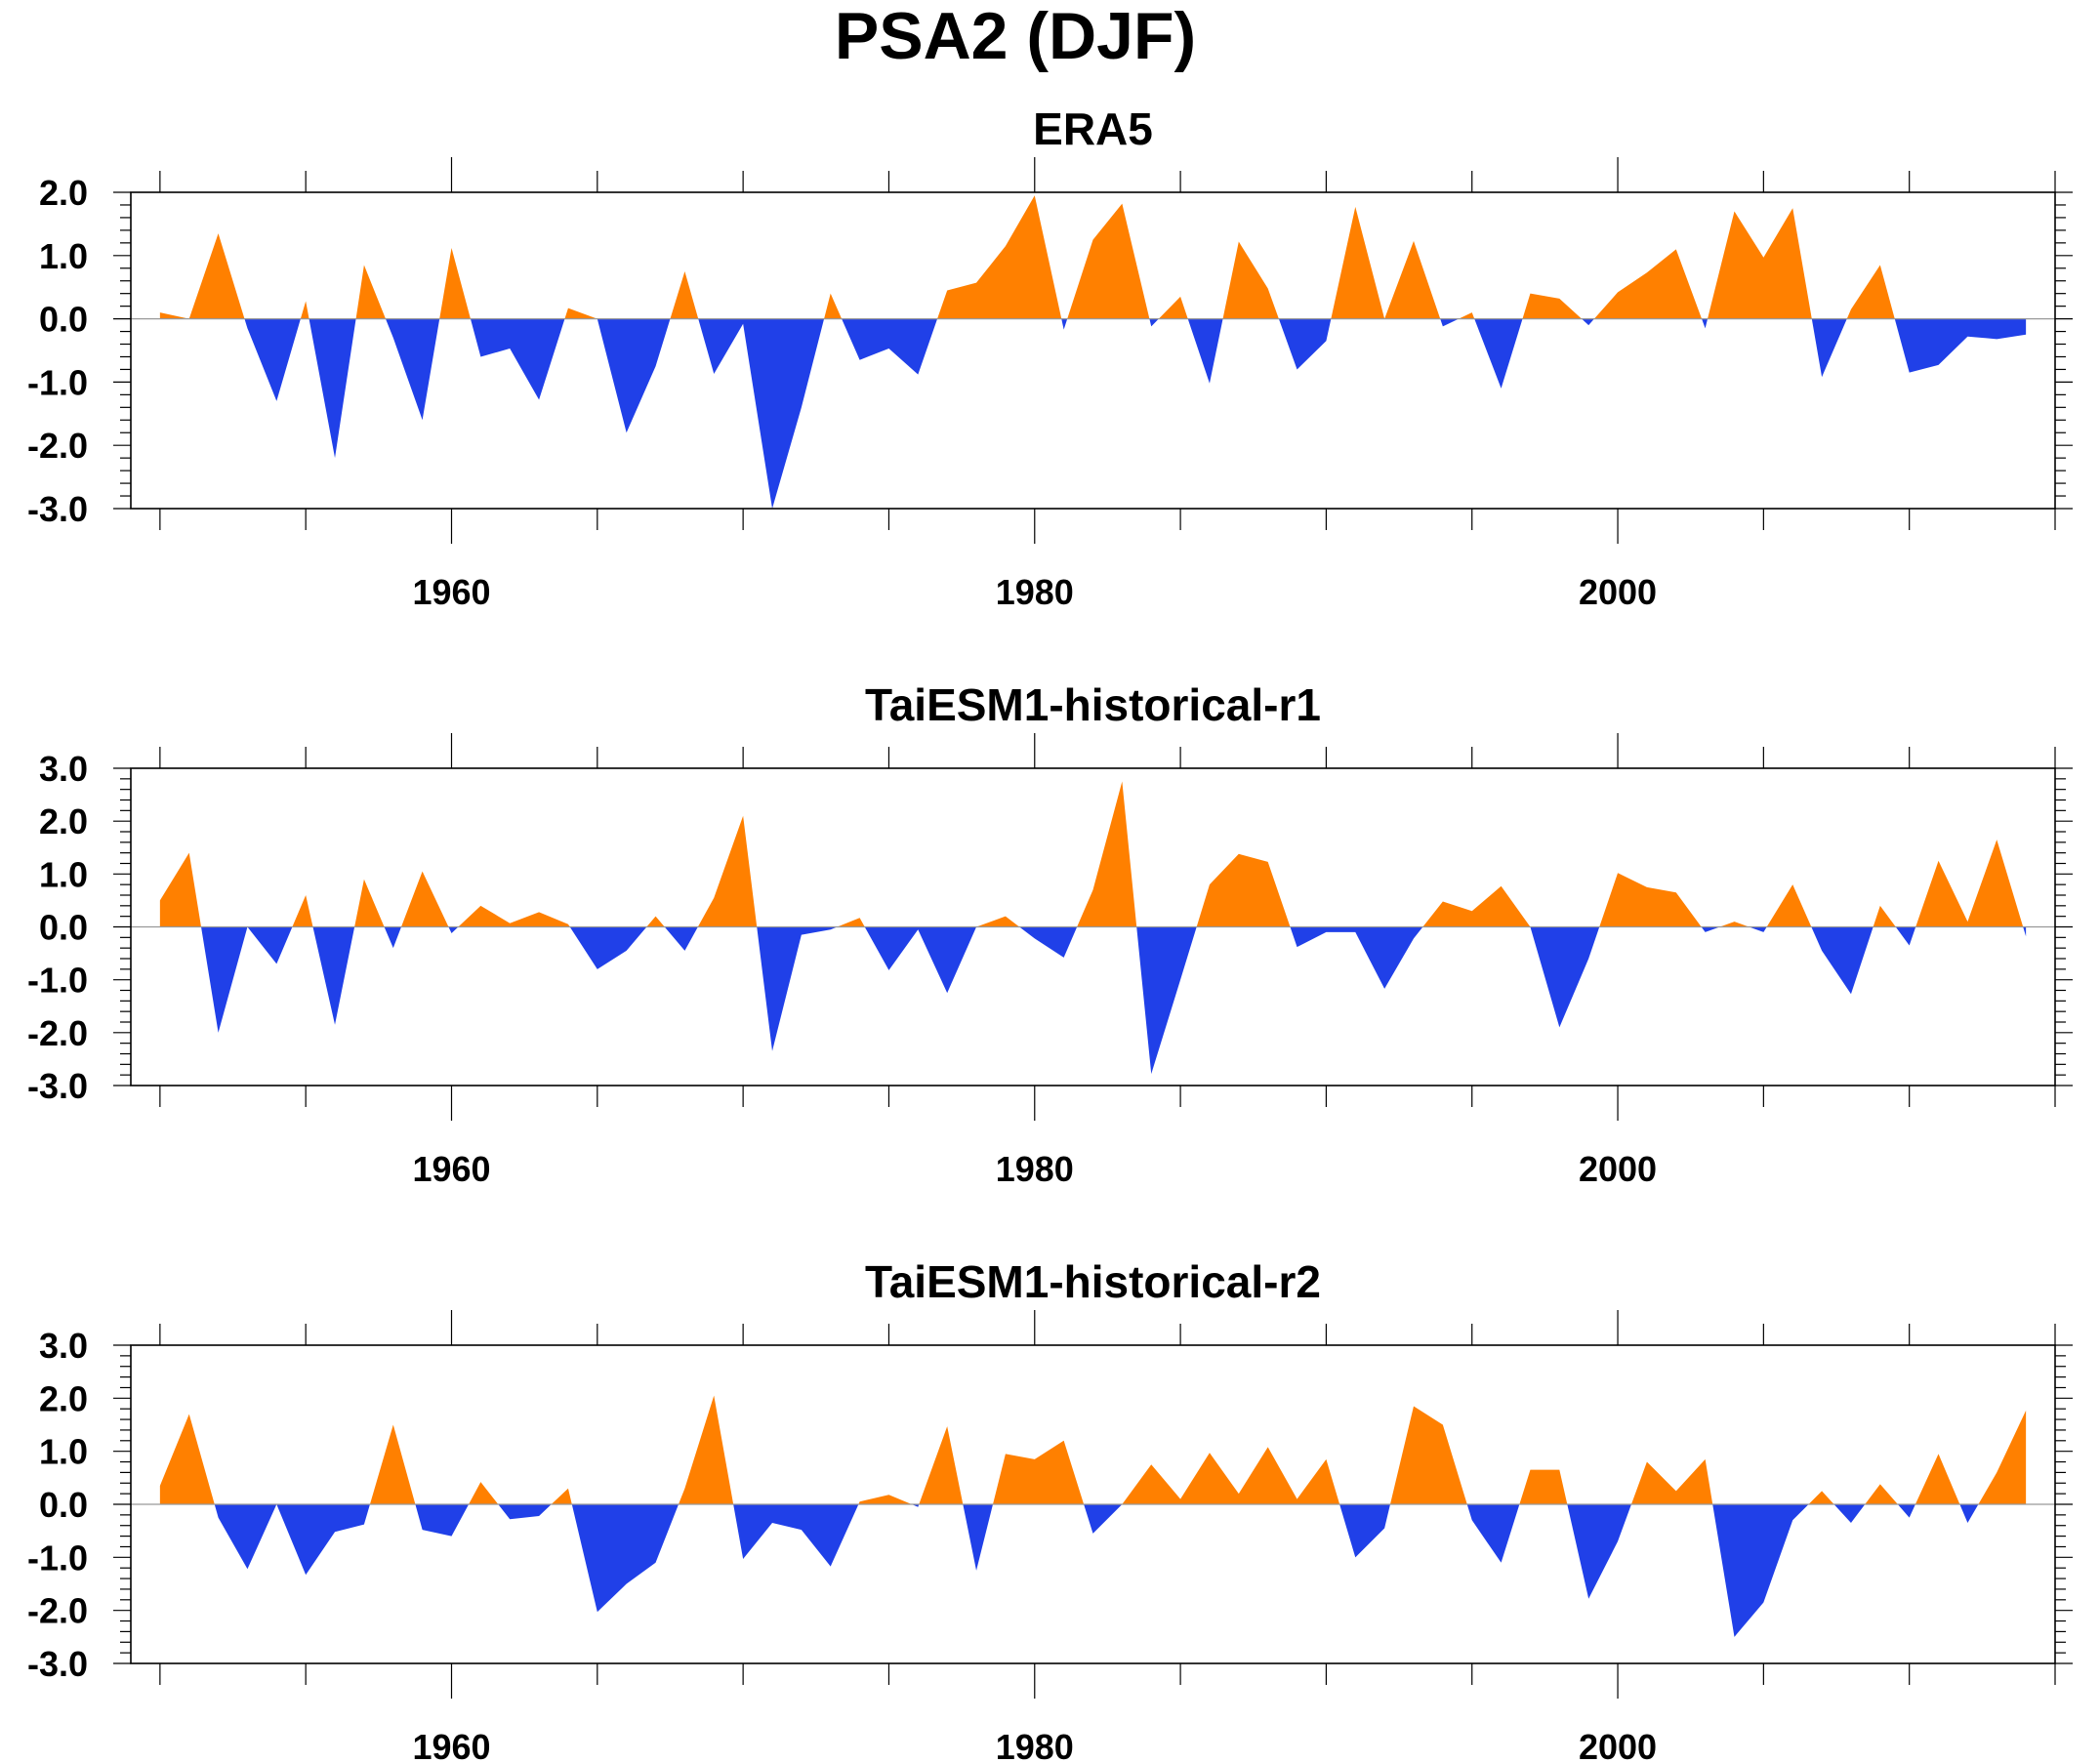 The image size is (2100, 1763). I want to click on panel-title: TaiESM1-historical-r1, so click(1093, 704).